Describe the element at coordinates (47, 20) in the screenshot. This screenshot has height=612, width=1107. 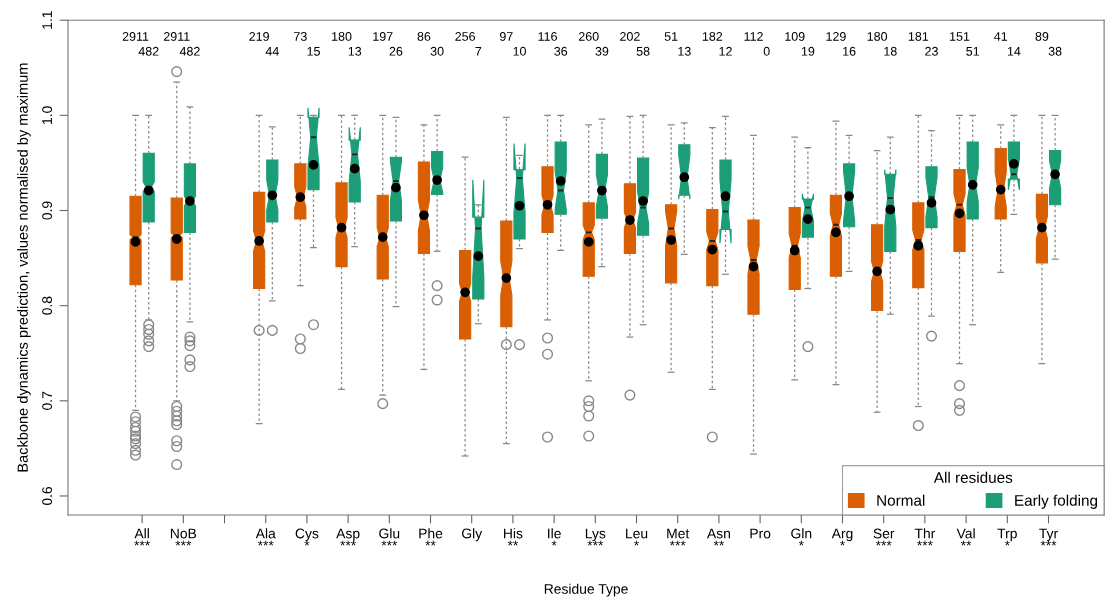
I see `y-tick-label: 1.1` at that location.